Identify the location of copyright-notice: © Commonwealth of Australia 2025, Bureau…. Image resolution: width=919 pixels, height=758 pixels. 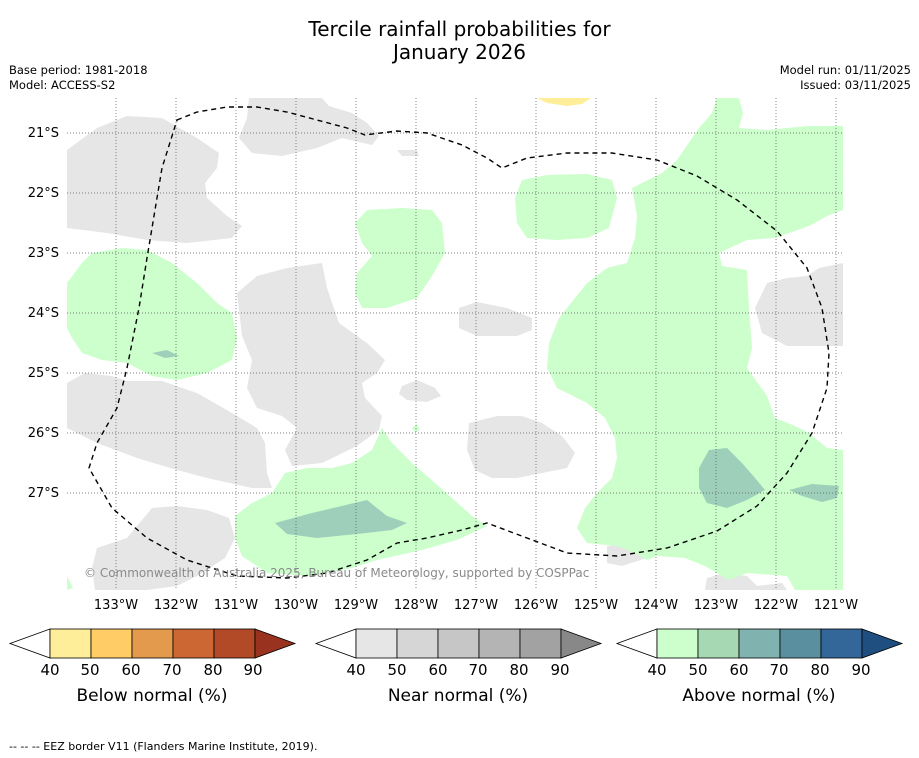
(337, 573).